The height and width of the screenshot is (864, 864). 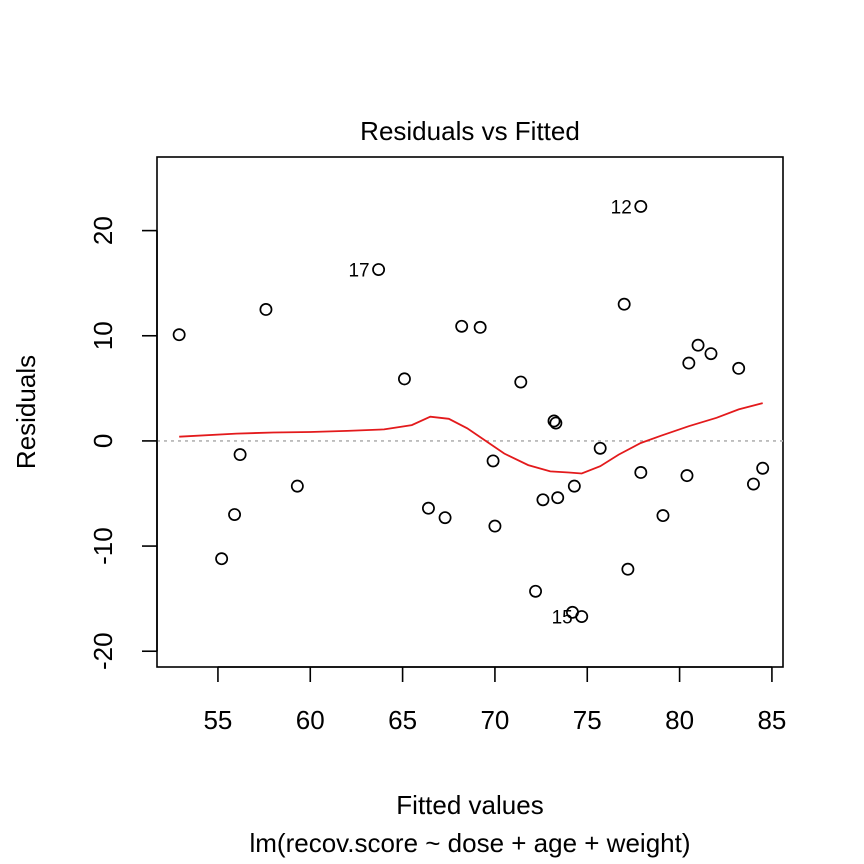 I want to click on x-tick-label: 55, so click(x=217, y=720).